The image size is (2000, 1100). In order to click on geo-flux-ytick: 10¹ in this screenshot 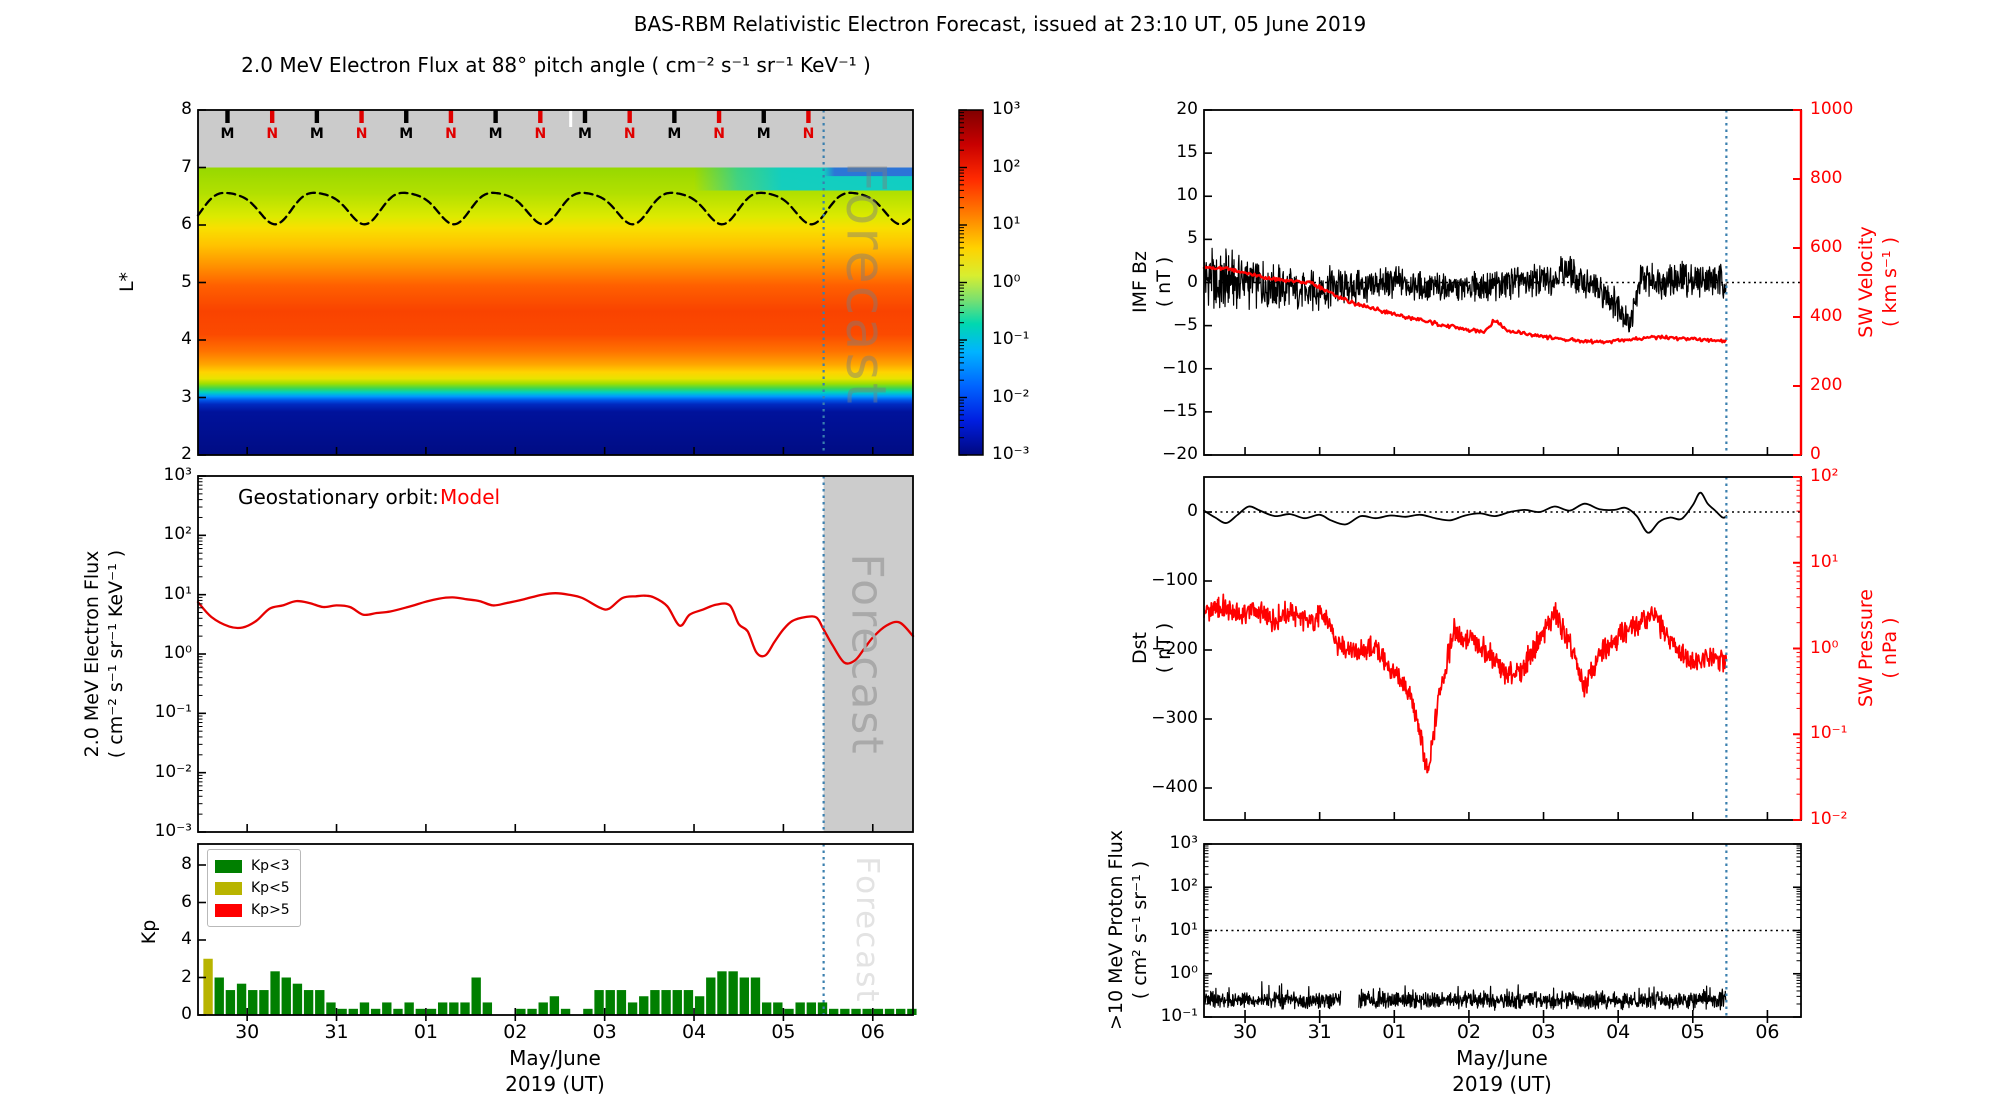, I will do `click(177, 593)`.